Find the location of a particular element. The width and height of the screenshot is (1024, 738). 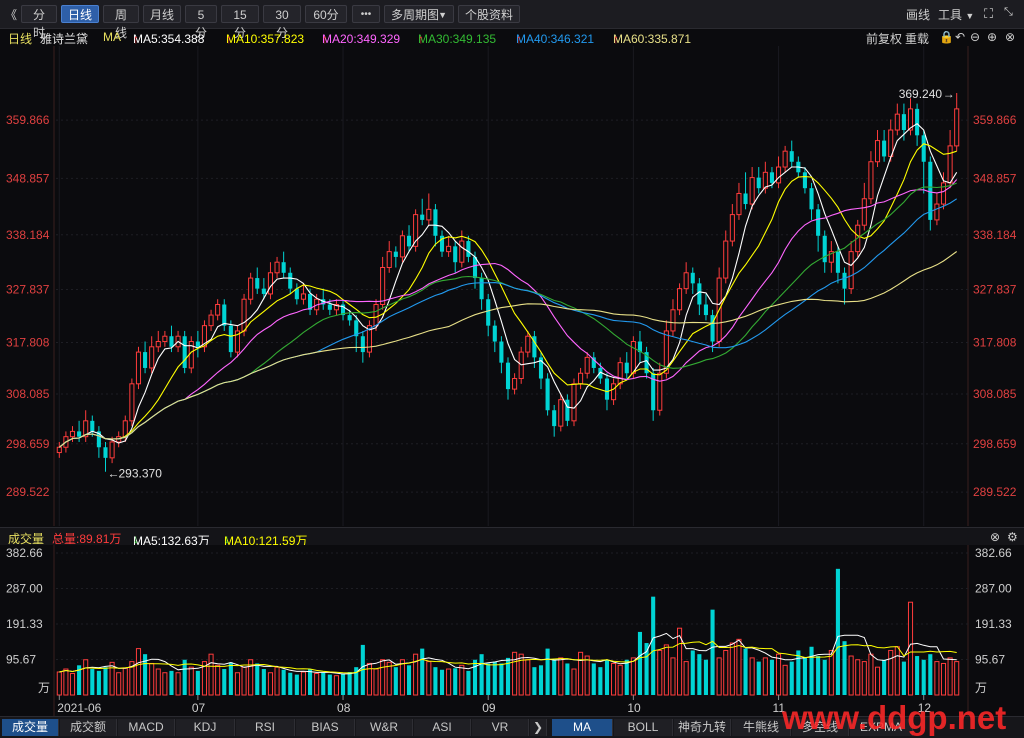

price-tick-label-left: 359.866 is located at coordinates (28, 120).